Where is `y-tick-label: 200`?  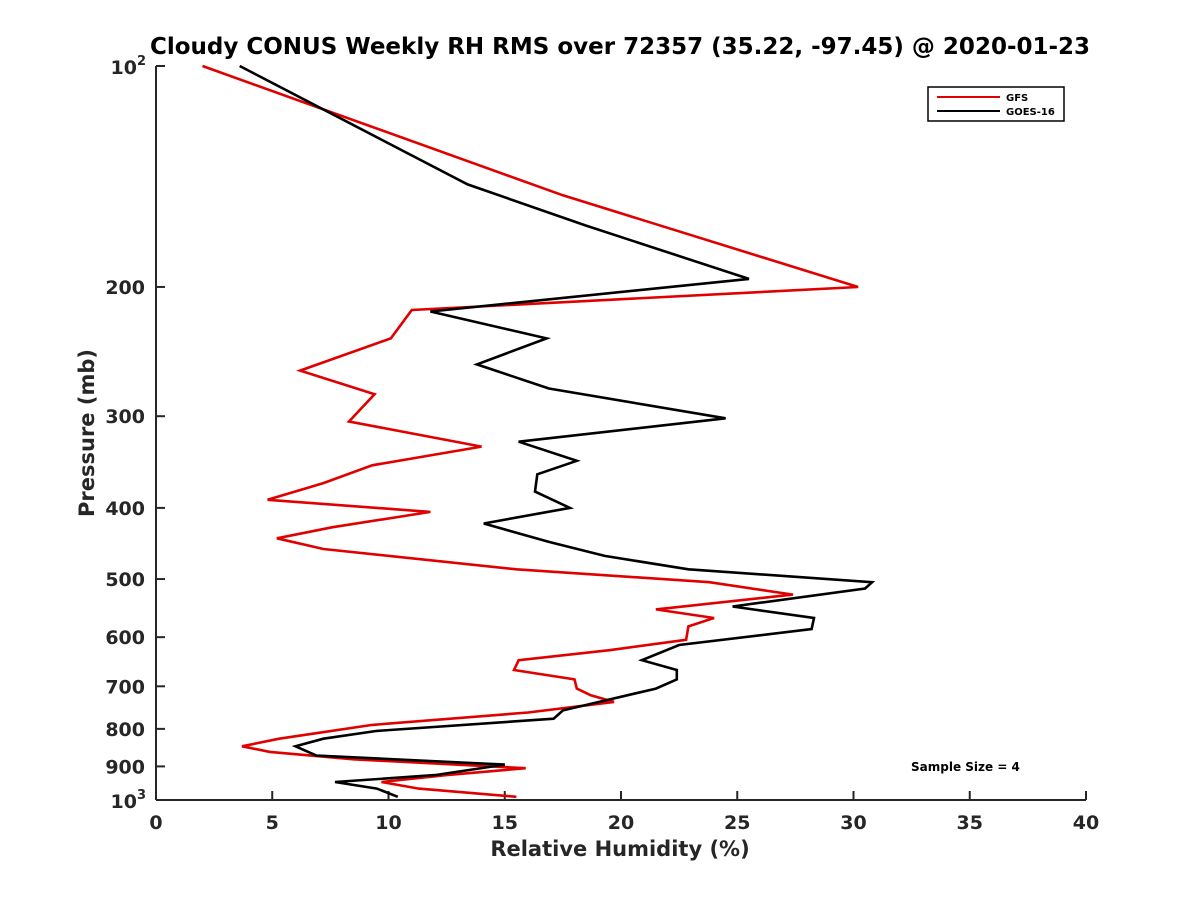 y-tick-label: 200 is located at coordinates (125, 288).